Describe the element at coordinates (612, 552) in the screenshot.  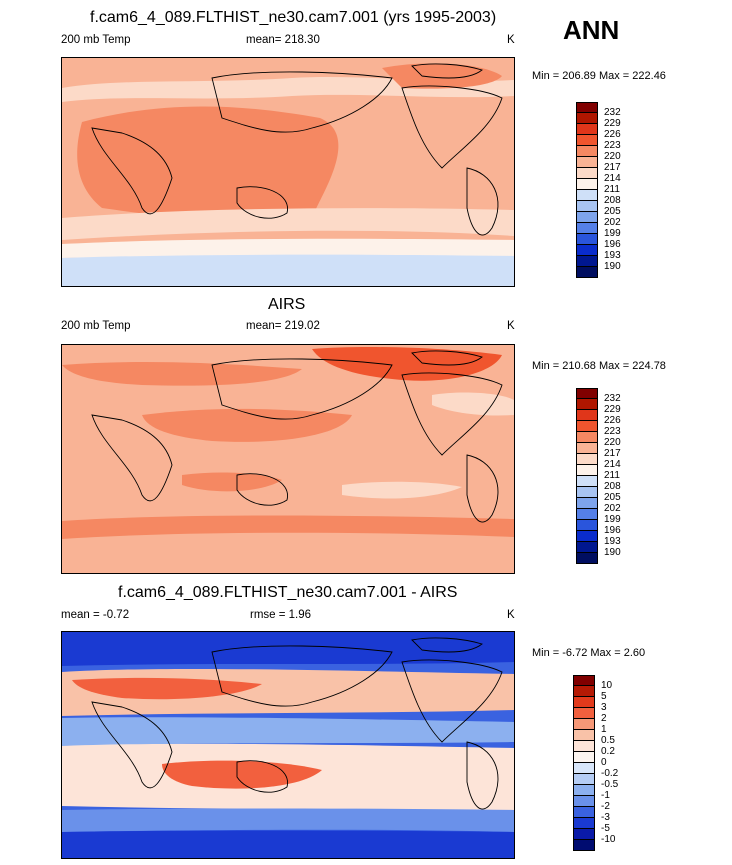
I see `obs-colorbar-tick: 190` at that location.